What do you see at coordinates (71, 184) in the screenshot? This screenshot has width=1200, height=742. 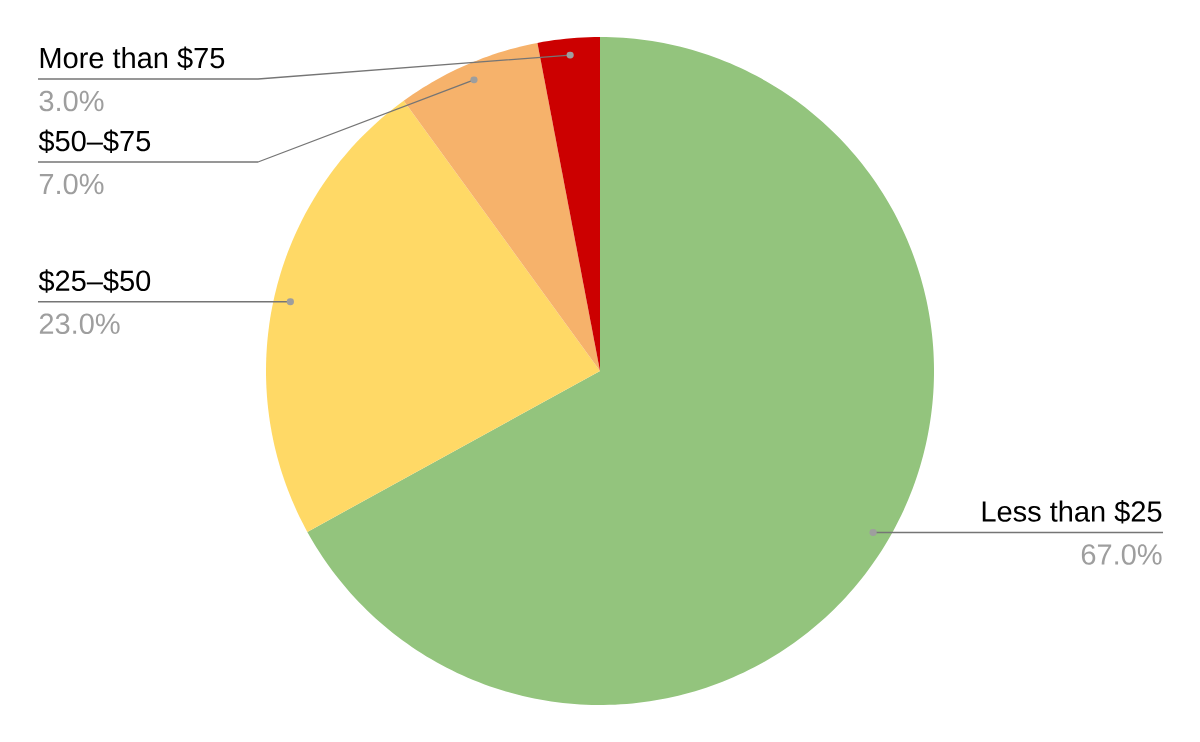 I see `data-label: 7.0%` at bounding box center [71, 184].